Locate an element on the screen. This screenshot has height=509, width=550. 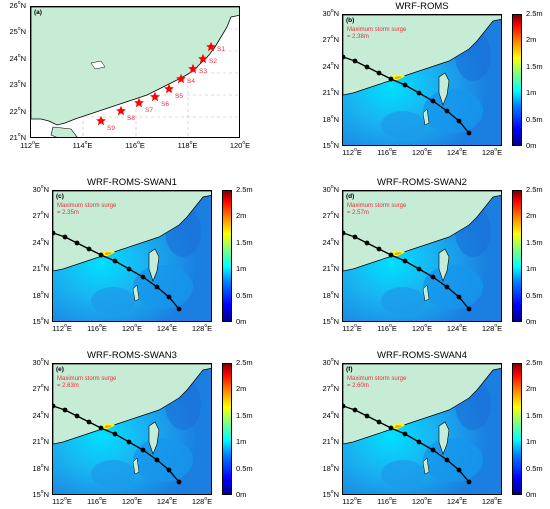
panel-a-land is located at coordinates (135, 66).